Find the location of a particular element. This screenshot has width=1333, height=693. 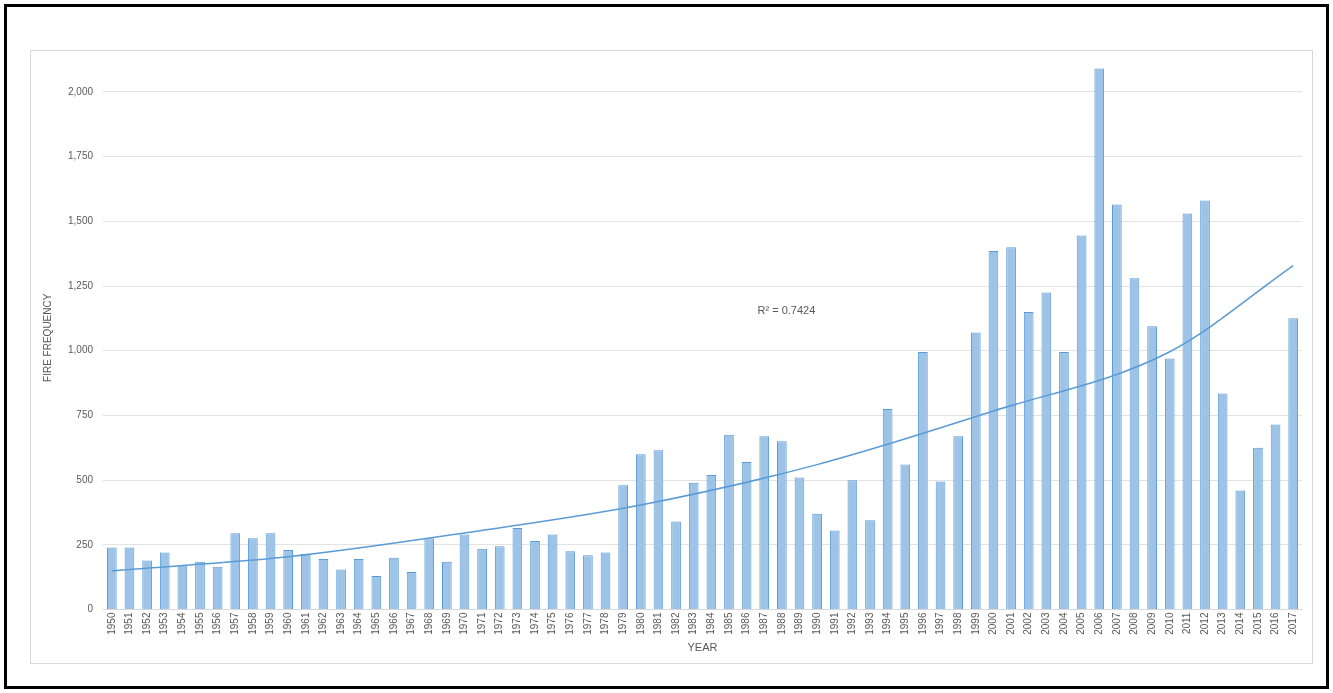

x-tick-label: 1978 is located at coordinates (605, 623).